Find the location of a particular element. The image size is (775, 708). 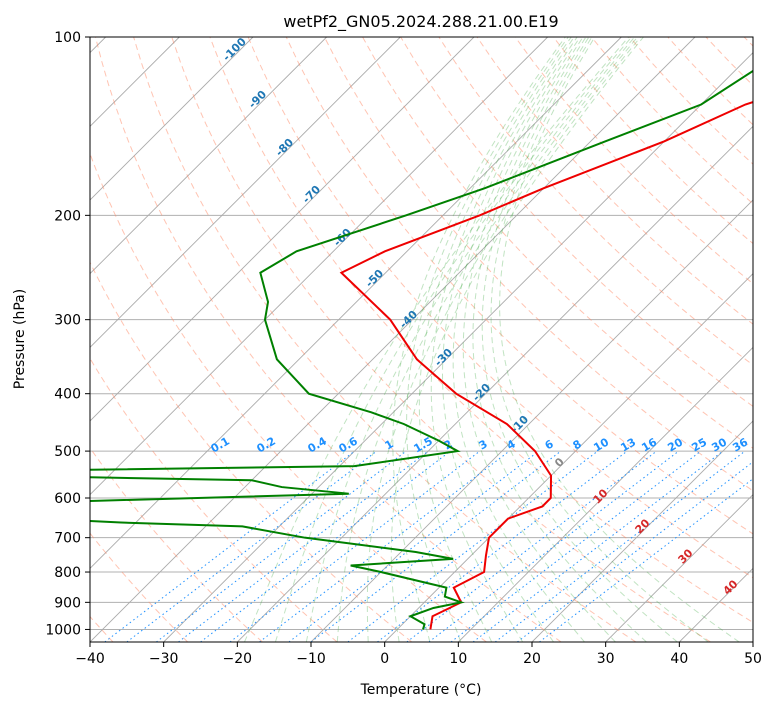

x-tick-label: −30 is located at coordinates (164, 659).